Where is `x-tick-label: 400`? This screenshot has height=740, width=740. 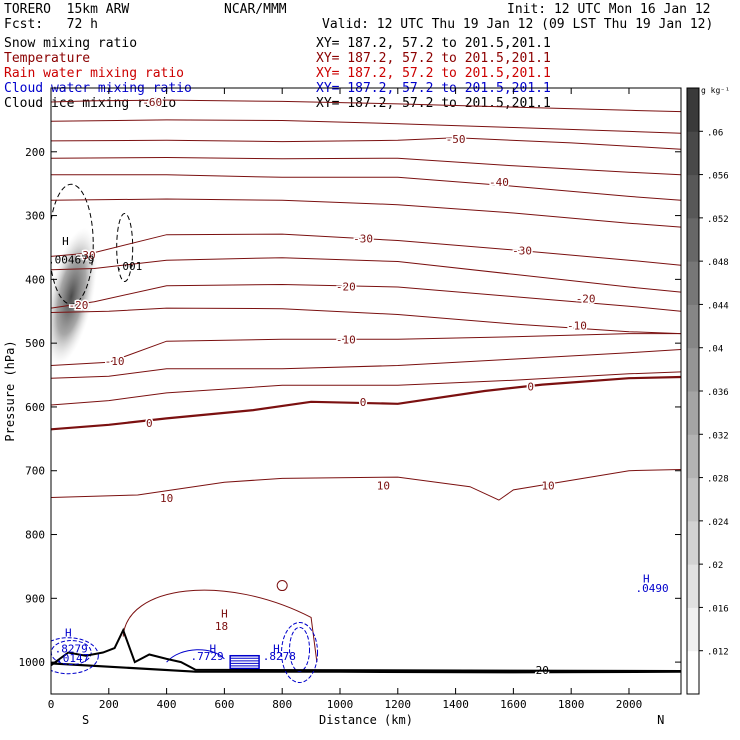 x-tick-label: 400 is located at coordinates (167, 704).